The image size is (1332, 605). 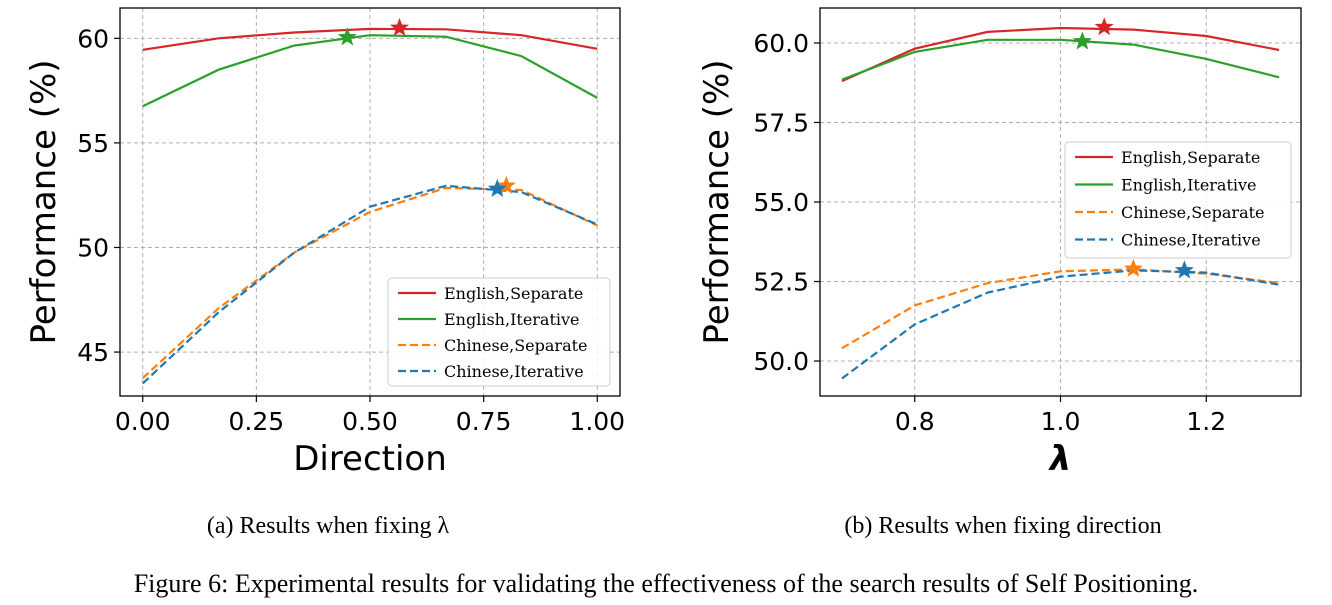 I want to click on legend-label-b-2: Chinese,Separate, so click(x=1193, y=212).